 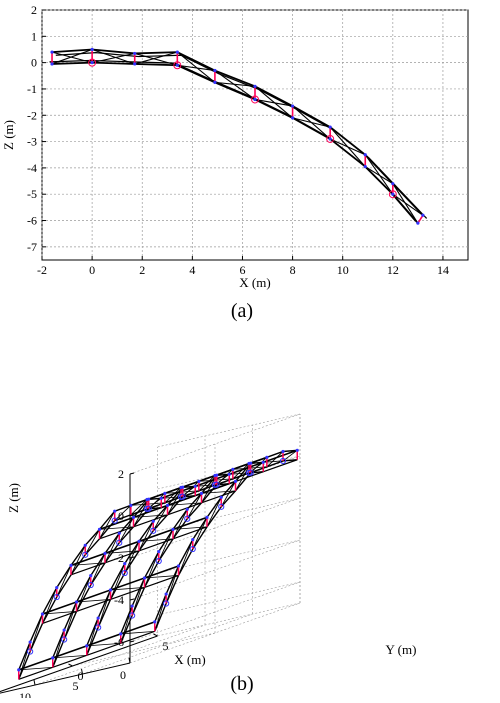 I want to click on z-tick-label: -4, so click(x=119, y=600).